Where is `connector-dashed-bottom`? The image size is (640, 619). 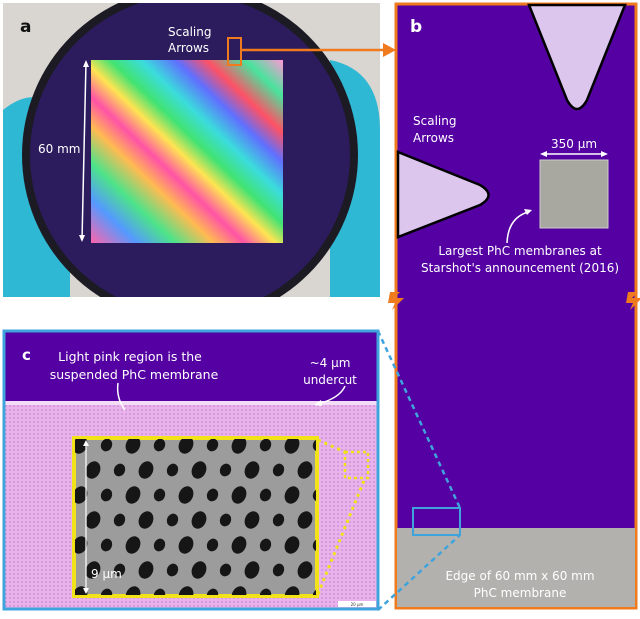 connector-dashed-bottom is located at coordinates (419, 572).